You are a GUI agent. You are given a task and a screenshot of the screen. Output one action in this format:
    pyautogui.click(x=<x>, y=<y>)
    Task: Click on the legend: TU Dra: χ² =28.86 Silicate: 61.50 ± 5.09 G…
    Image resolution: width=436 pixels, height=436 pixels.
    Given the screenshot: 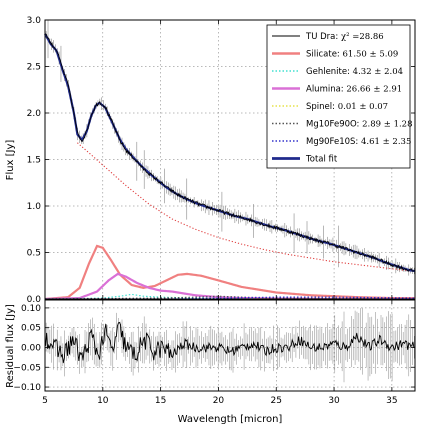 What is the action you would take?
    pyautogui.click(x=339, y=96)
    